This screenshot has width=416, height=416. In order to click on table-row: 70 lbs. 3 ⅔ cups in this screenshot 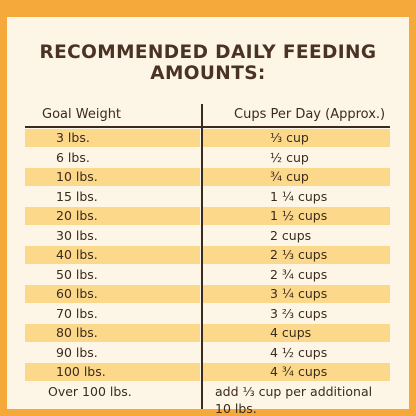, I will do `click(207, 314)`.